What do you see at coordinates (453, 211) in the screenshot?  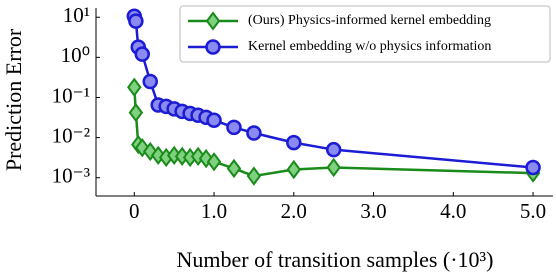 I see `x-tick-label: 4.0` at bounding box center [453, 211].